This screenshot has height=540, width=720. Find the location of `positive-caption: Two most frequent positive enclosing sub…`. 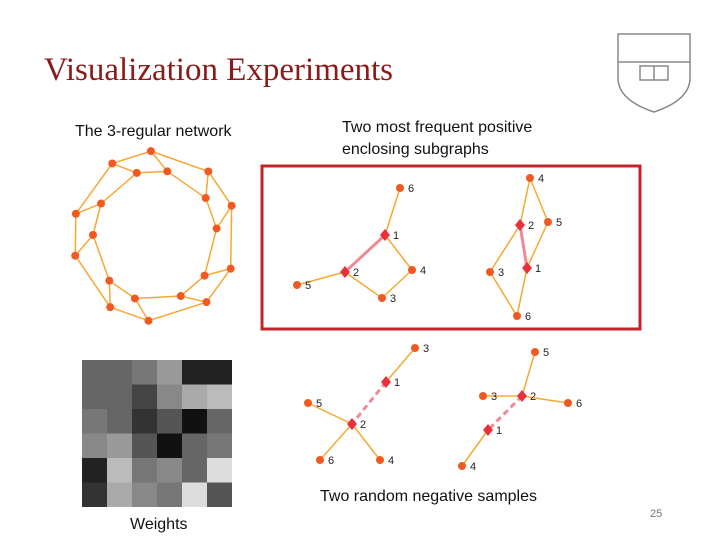

positive-caption: Two most frequent positive enclosing sub… is located at coordinates (437, 138).